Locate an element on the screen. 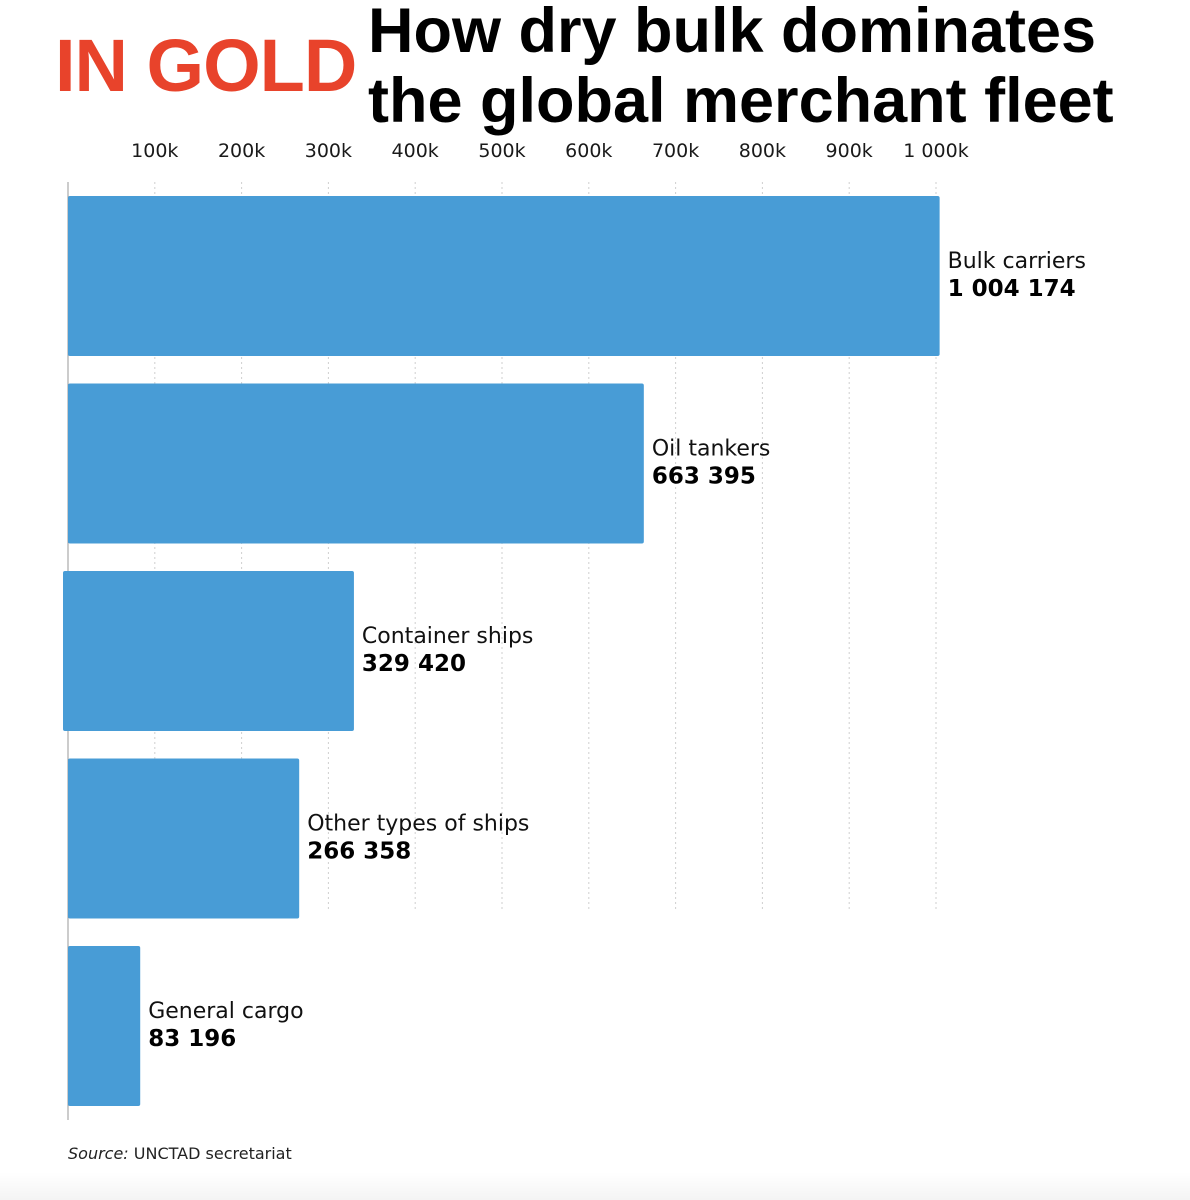 This screenshot has height=1200, width=1190. brand-logo-text: IN GOLD is located at coordinates (206, 65).